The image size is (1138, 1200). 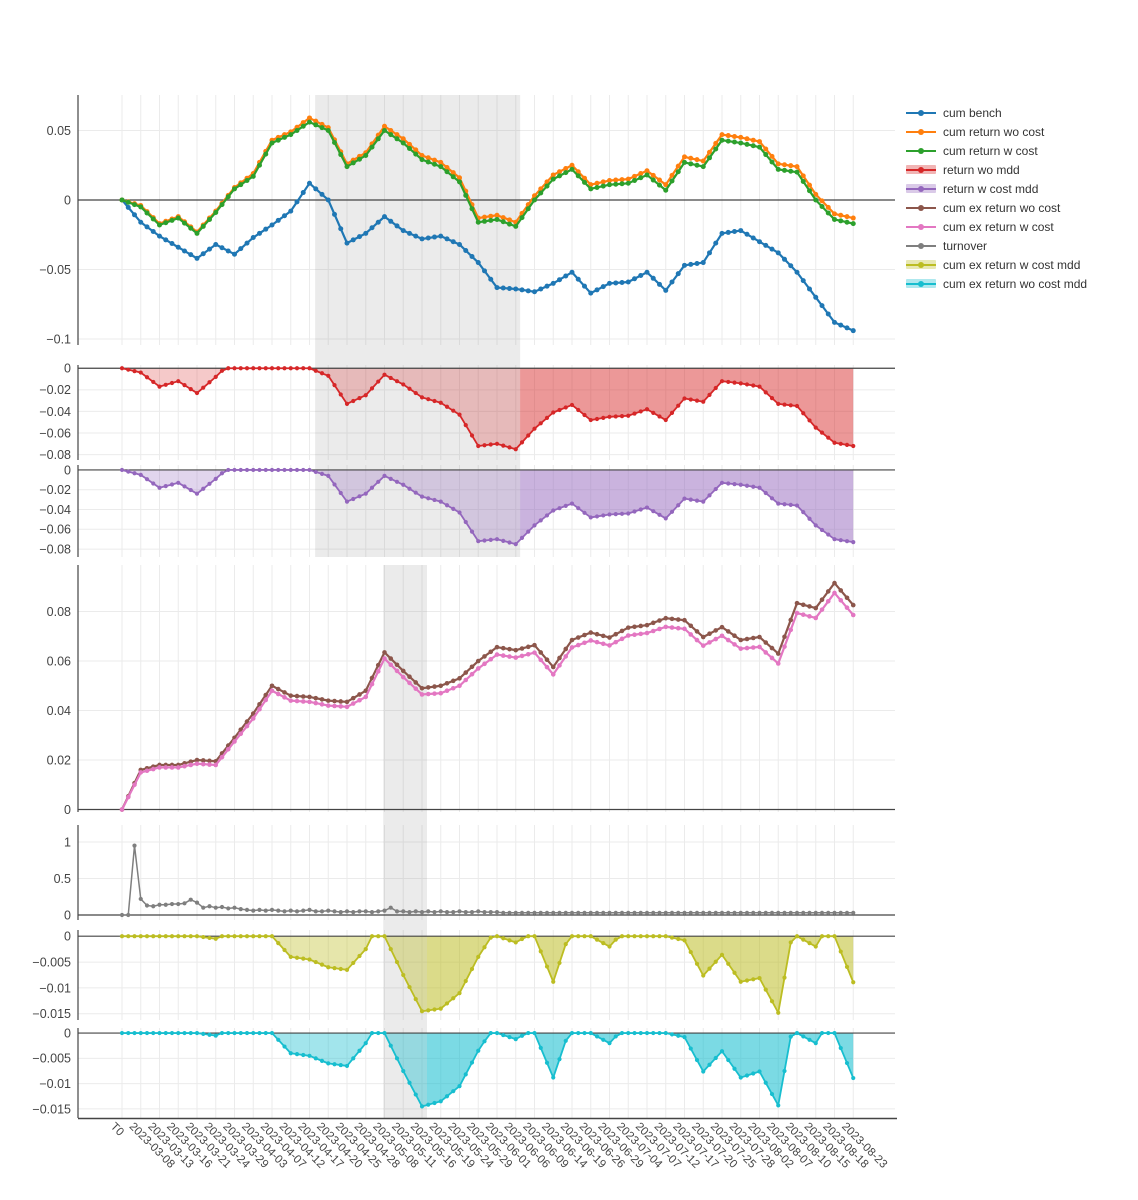 What do you see at coordinates (991, 188) in the screenshot?
I see `legend-label: return w cost mdd` at bounding box center [991, 188].